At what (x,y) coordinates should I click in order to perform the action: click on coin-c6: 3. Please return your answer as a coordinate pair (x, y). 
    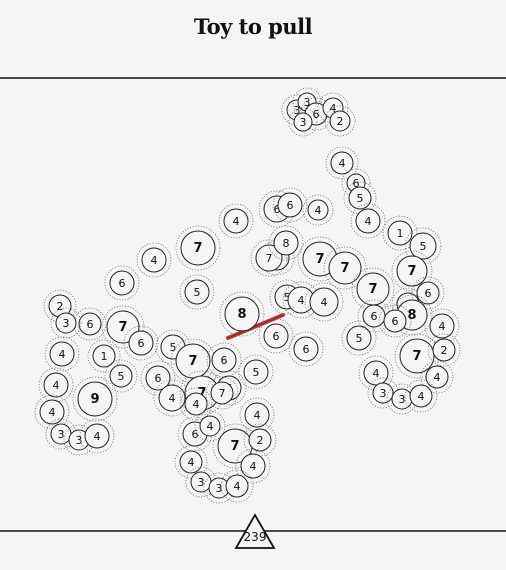
    Looking at the image, I should click on (303, 122).